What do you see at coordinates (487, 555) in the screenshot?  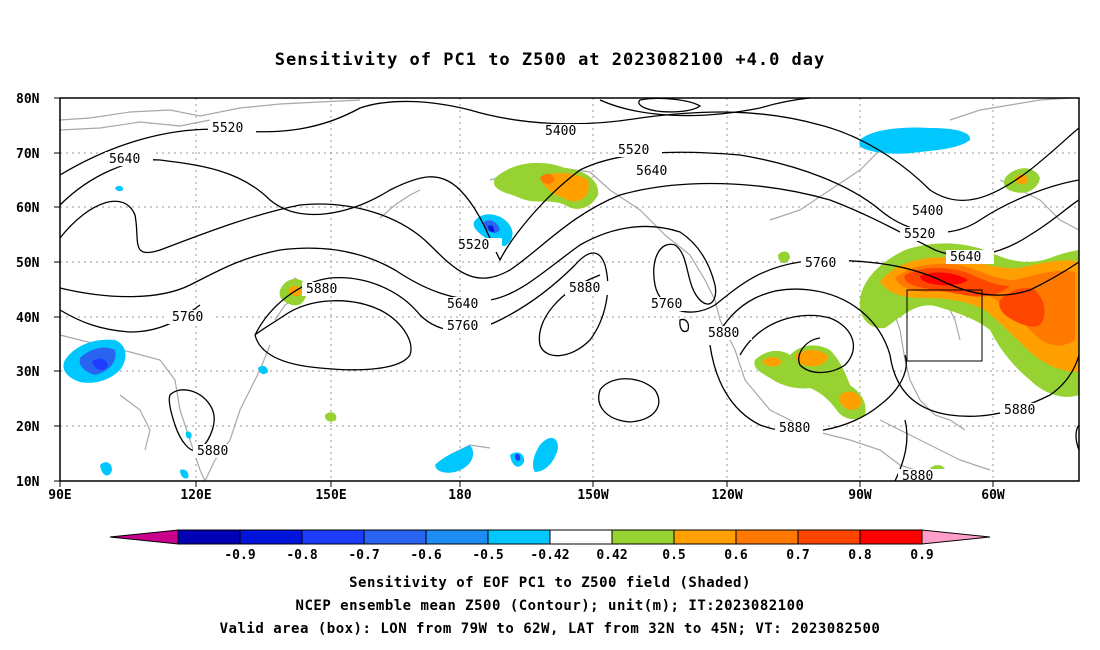 I see `colorbar-label: -0.5` at bounding box center [487, 555].